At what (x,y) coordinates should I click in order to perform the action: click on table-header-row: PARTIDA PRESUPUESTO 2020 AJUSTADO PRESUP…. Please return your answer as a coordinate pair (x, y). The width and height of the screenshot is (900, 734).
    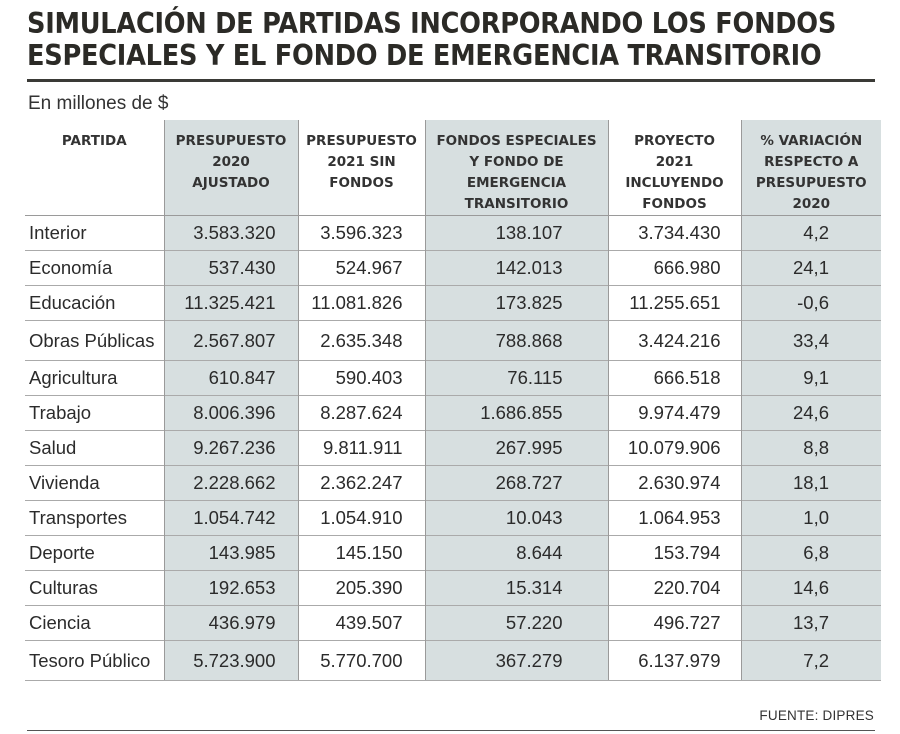
    Looking at the image, I should click on (453, 168).